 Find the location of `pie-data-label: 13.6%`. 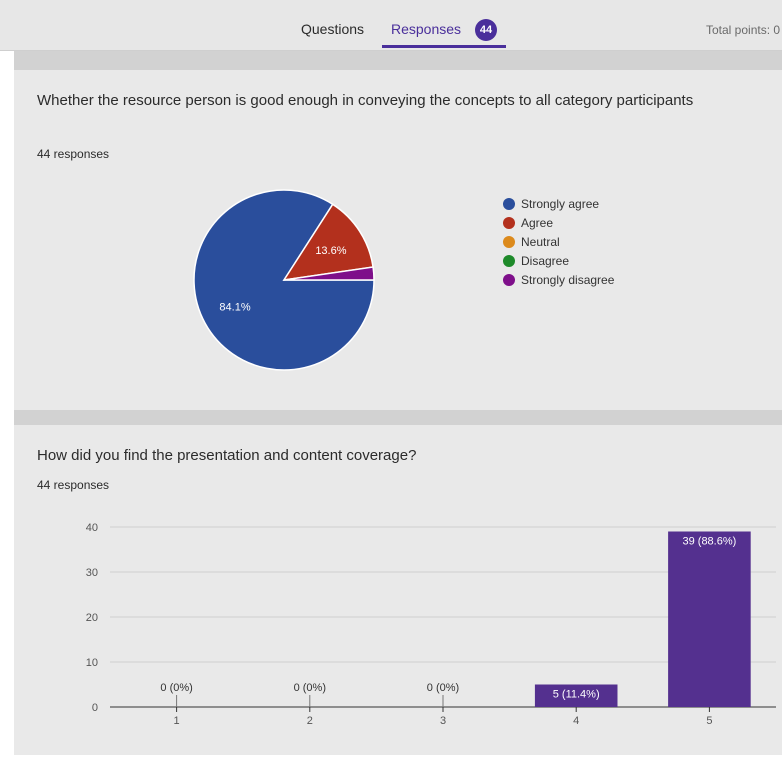

pie-data-label: 13.6% is located at coordinates (330, 251).